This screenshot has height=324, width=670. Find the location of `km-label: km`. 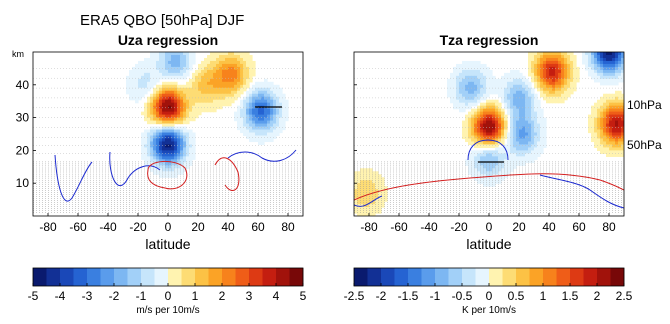

km-label: km is located at coordinates (18, 54).